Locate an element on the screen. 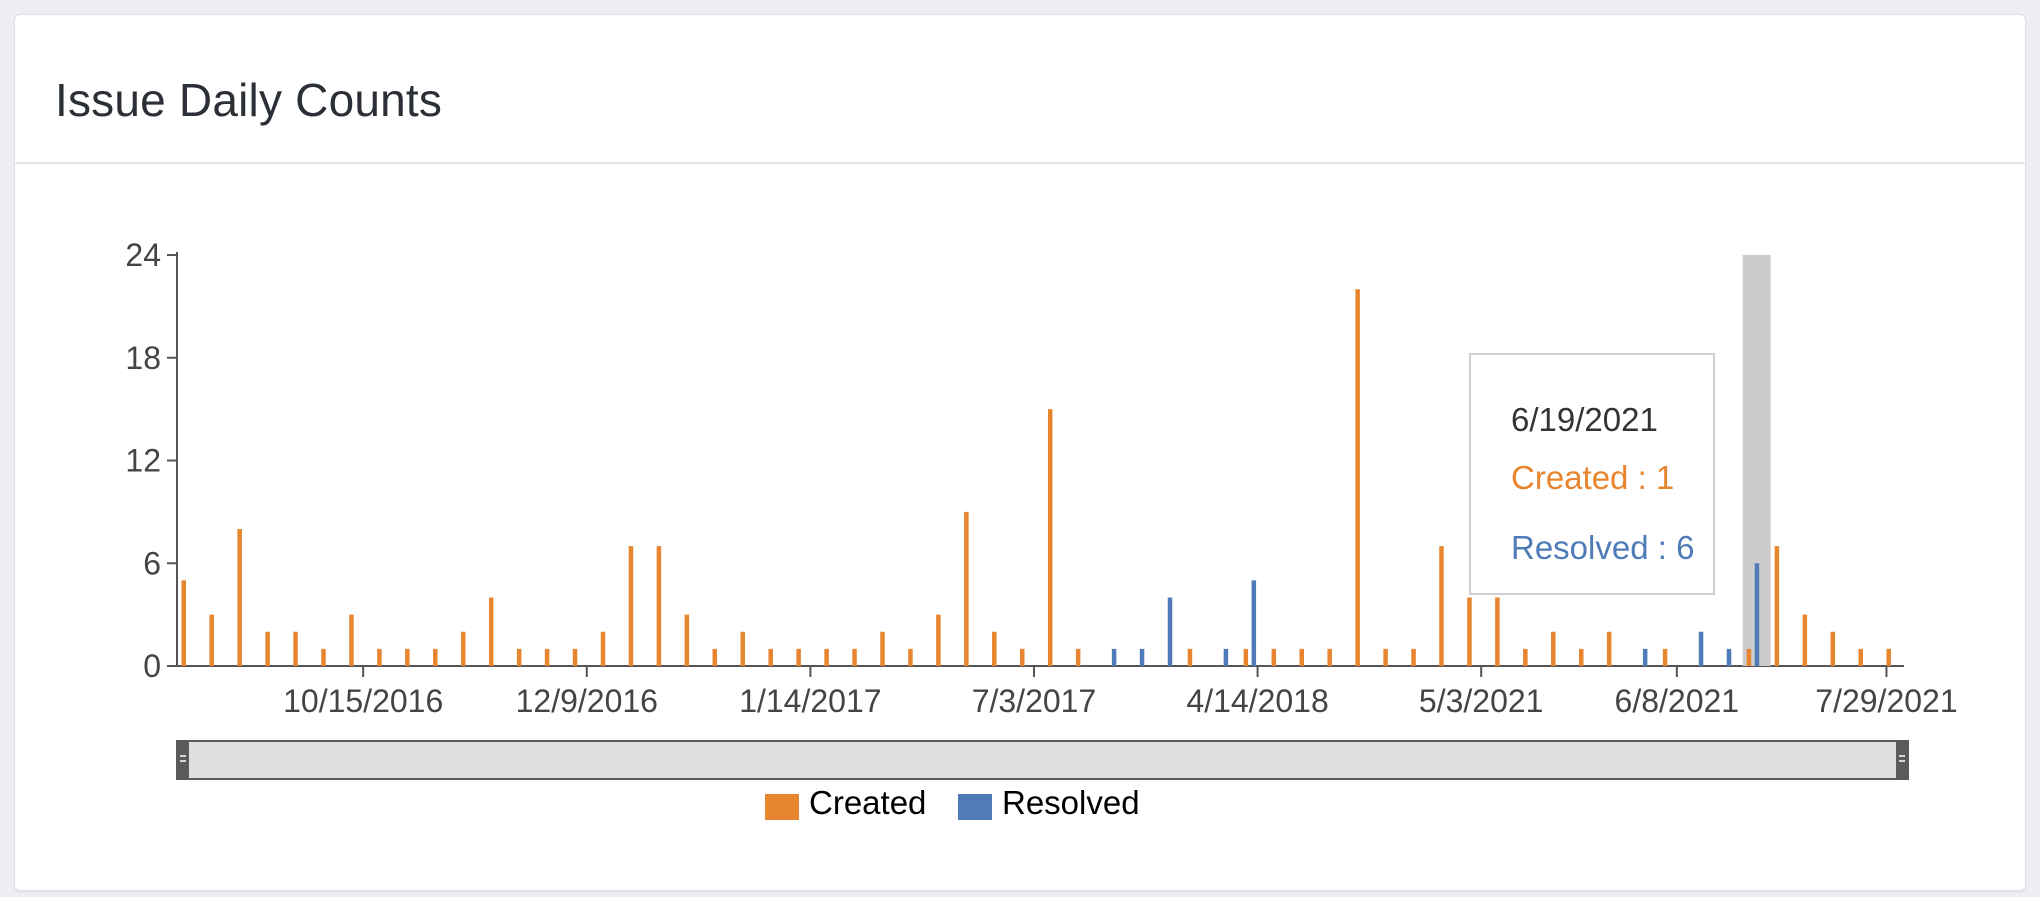 The height and width of the screenshot is (897, 2040). x-tick-label-2: 1/14/2017 is located at coordinates (810, 701).